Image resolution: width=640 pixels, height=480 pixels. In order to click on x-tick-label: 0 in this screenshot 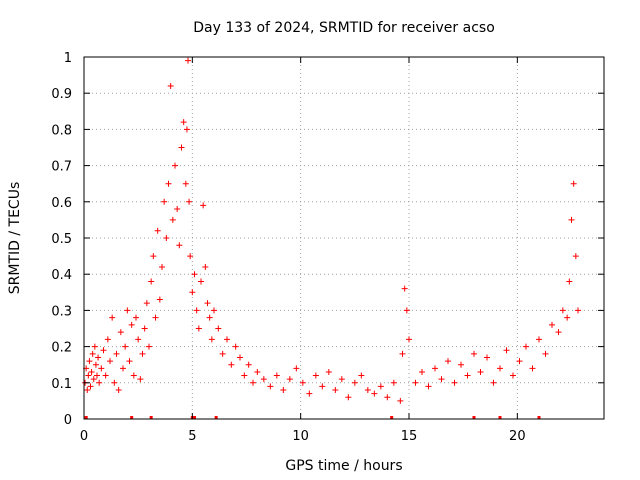, I will do `click(84, 436)`.